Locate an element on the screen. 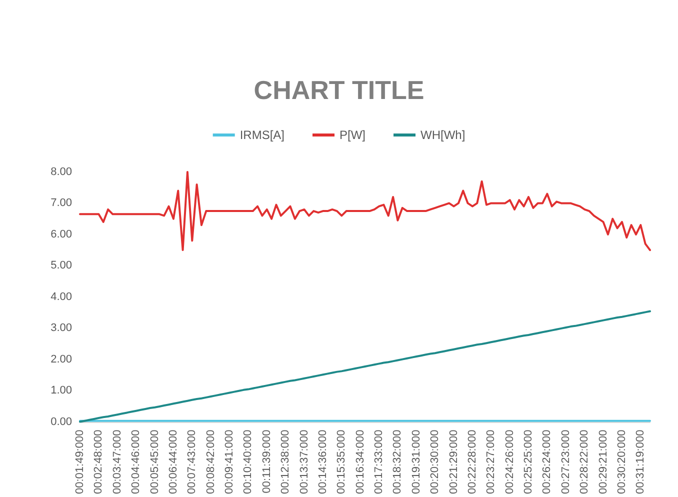 The width and height of the screenshot is (678, 497). x-tick-label: 00:29:21:000 is located at coordinates (603, 462).